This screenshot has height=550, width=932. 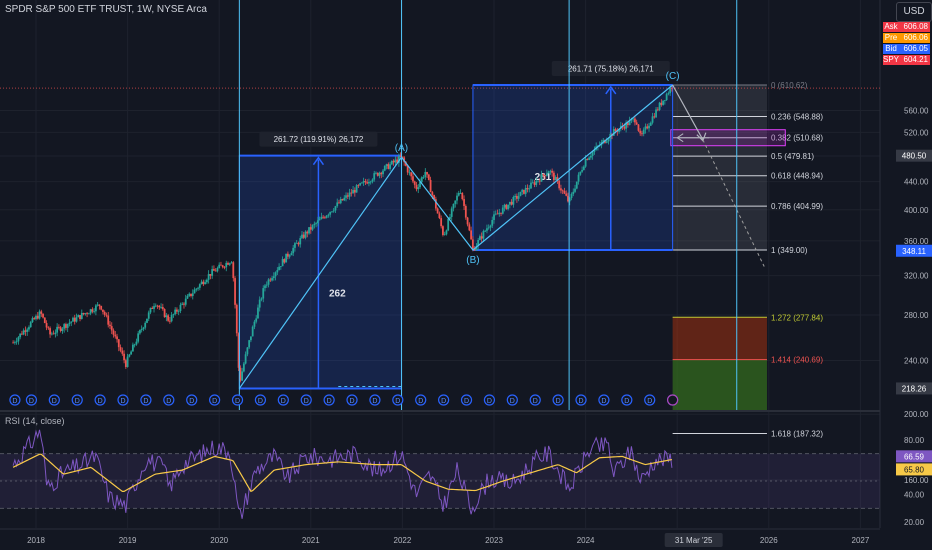 I want to click on event-marker, so click(x=673, y=400).